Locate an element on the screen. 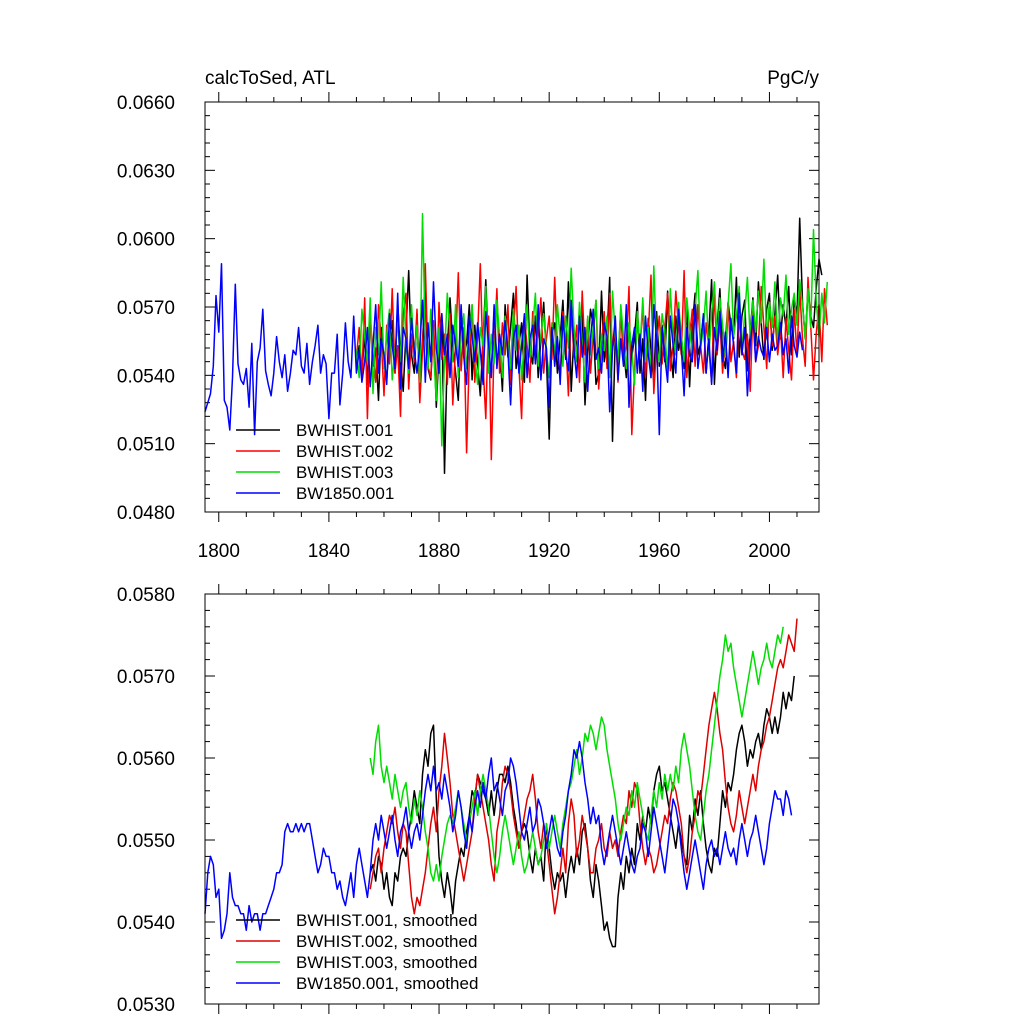  x-tick-label: 1800 is located at coordinates (219, 551).